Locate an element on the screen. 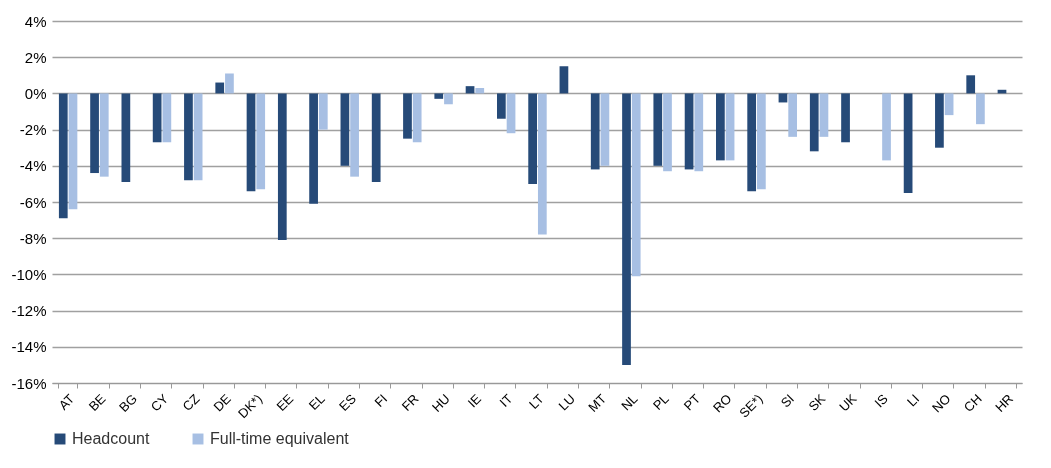  x-tick-label: PL is located at coordinates (661, 402).